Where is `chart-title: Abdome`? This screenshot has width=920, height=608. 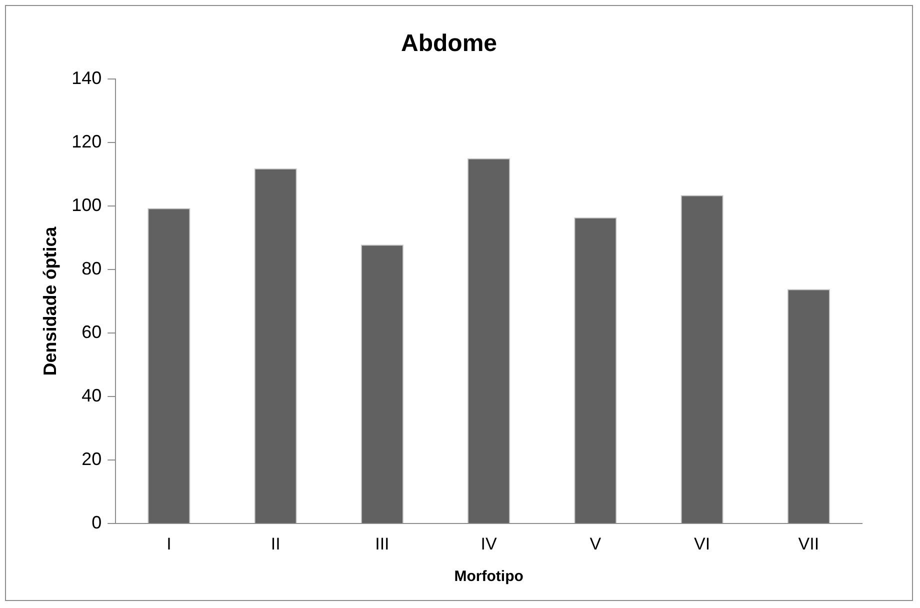 chart-title: Abdome is located at coordinates (449, 44).